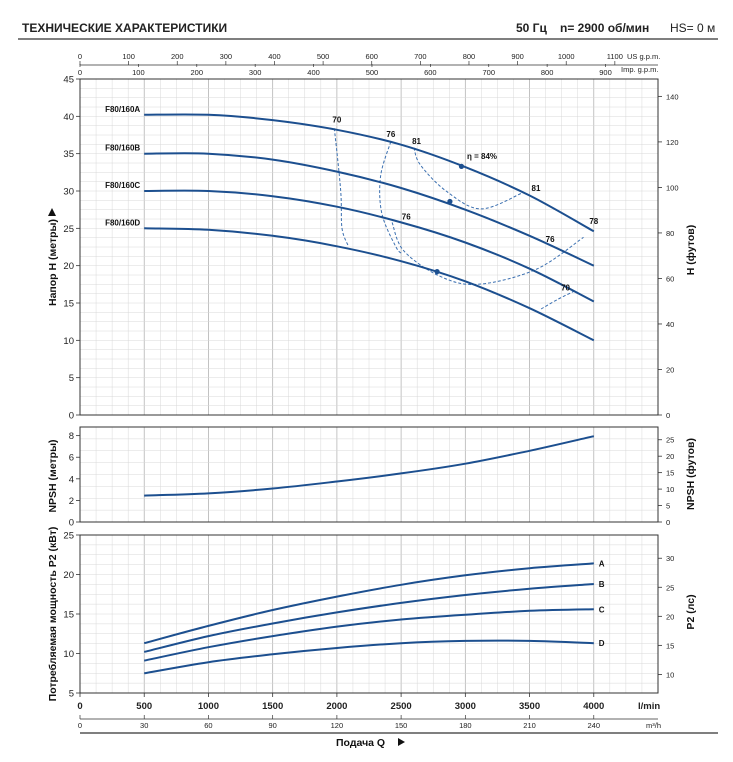 The height and width of the screenshot is (762, 733). I want to click on npsh-frame, so click(369, 474).